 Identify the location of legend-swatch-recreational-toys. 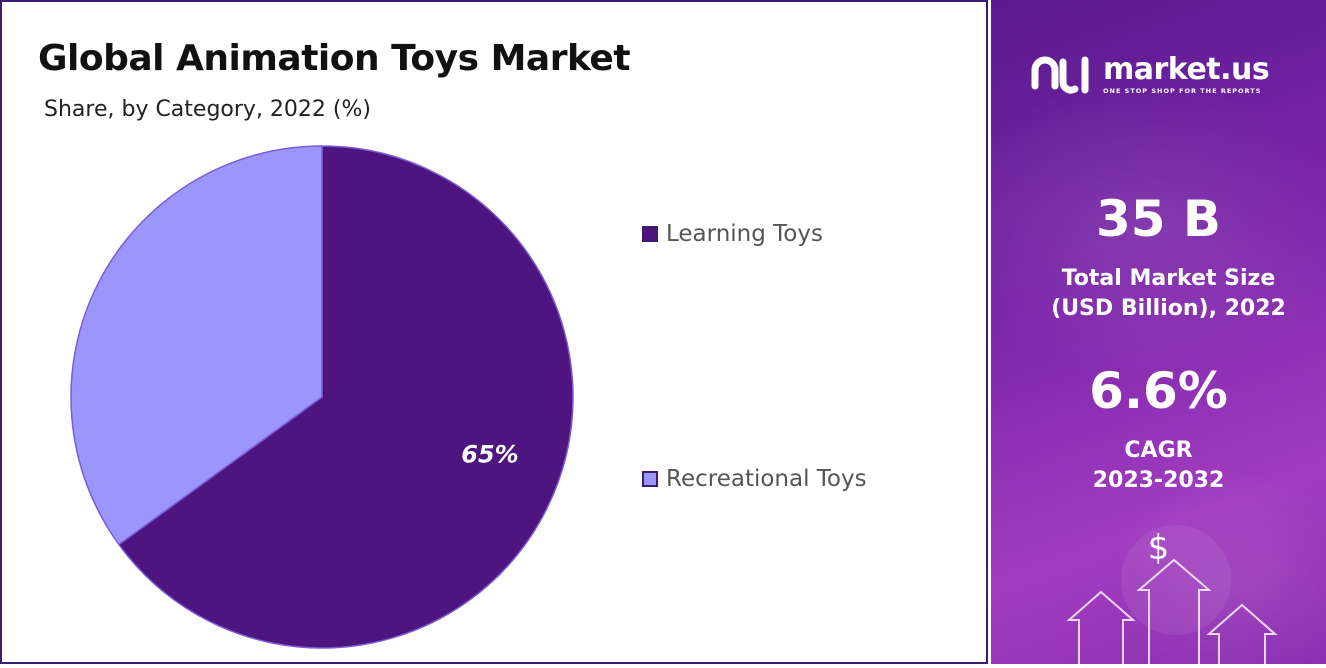
(650, 479).